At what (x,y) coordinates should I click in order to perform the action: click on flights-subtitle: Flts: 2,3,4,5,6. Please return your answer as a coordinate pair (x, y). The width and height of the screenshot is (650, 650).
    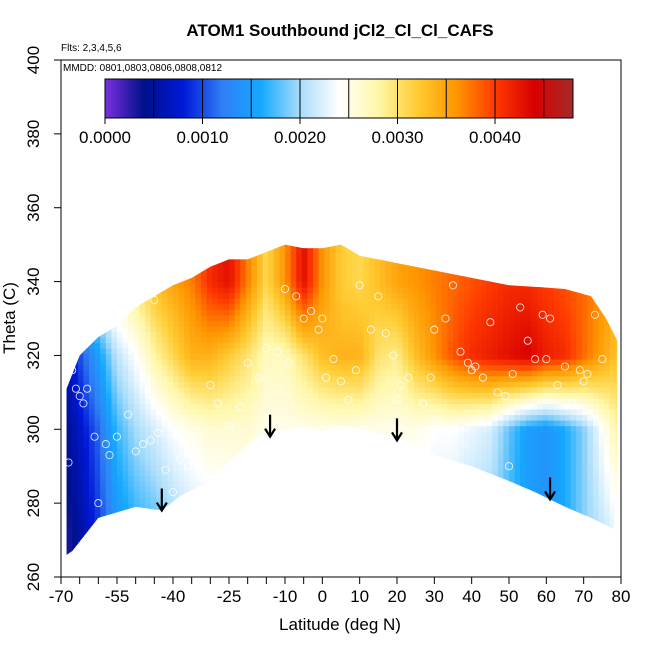
    Looking at the image, I should click on (91, 48).